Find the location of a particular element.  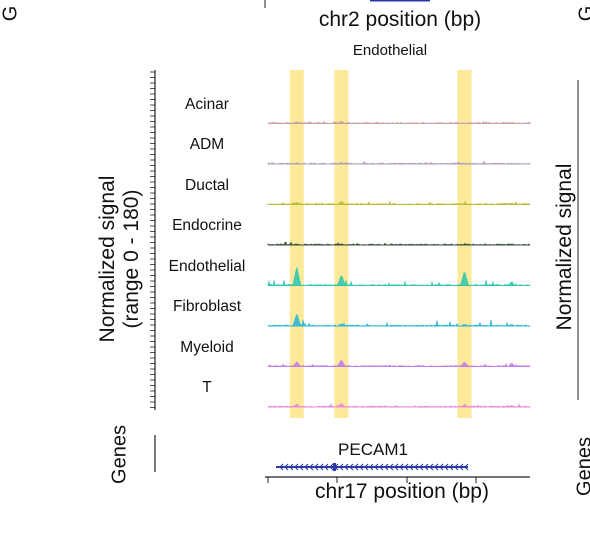

gene-name-label: PECAM1 is located at coordinates (373, 449).